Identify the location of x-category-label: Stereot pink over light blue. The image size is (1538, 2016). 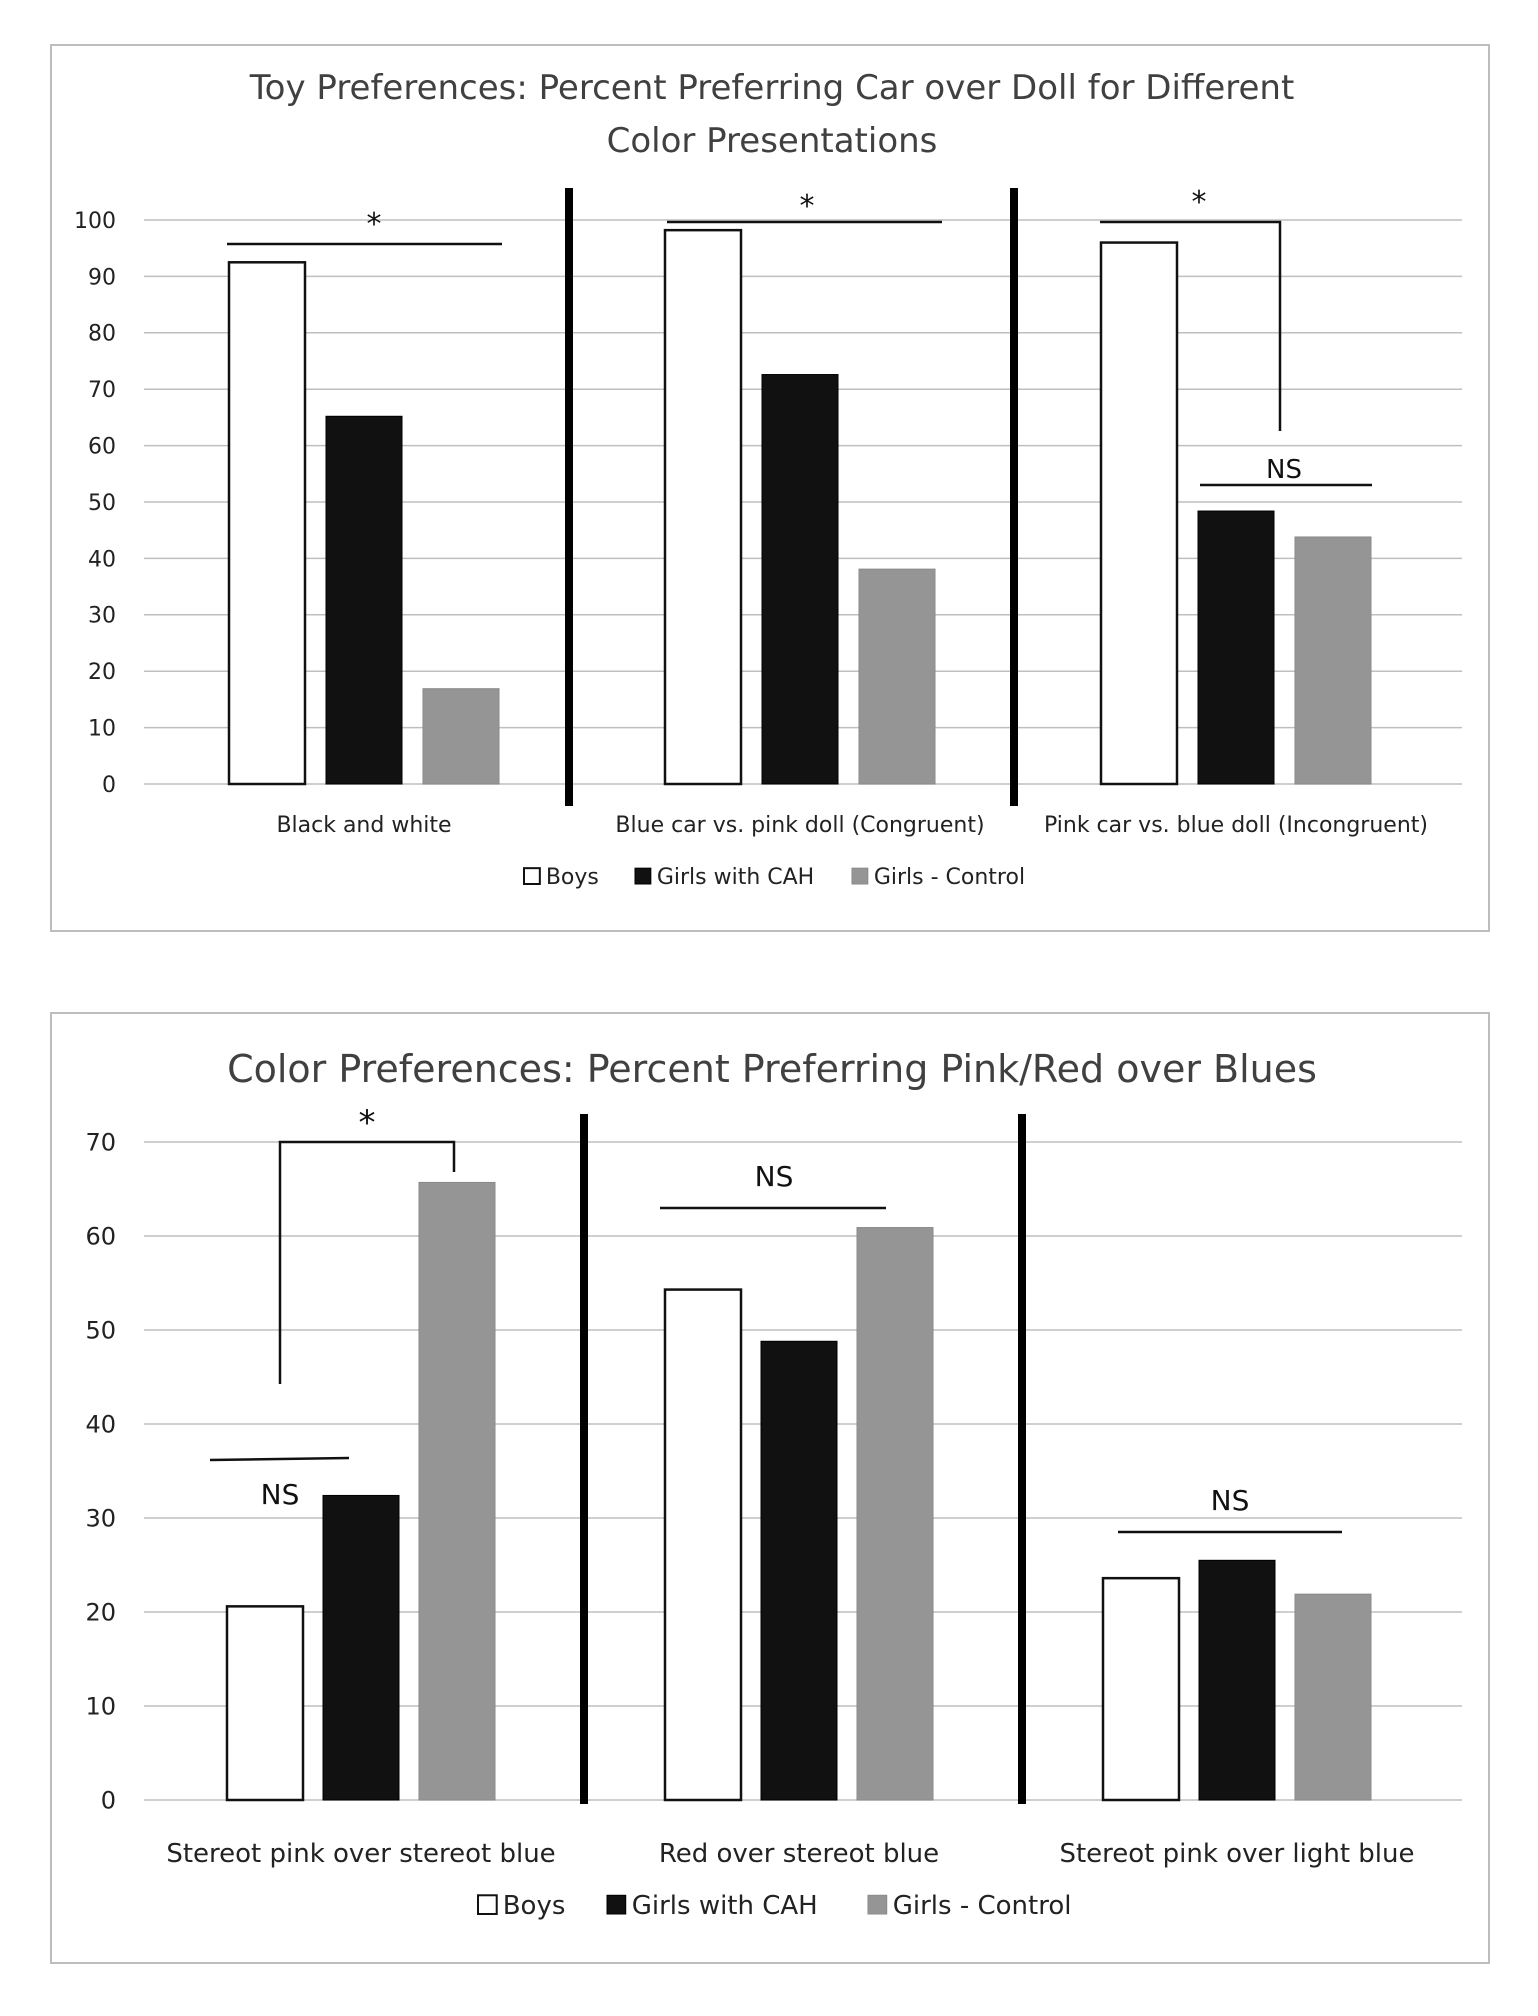
(1236, 1854).